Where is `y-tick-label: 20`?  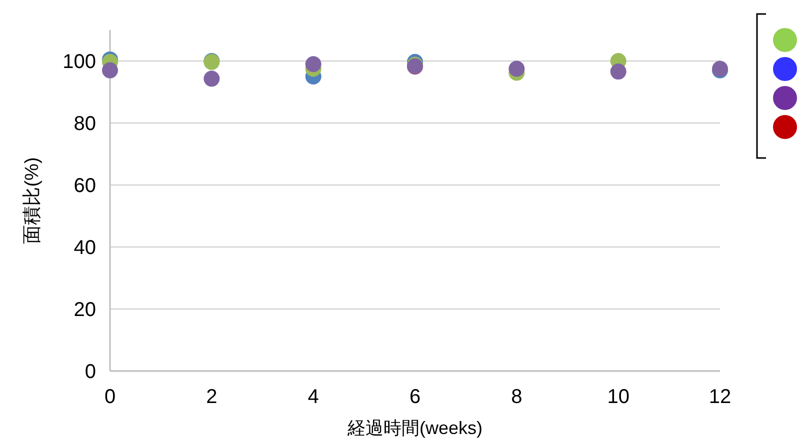 y-tick-label: 20 is located at coordinates (85, 310).